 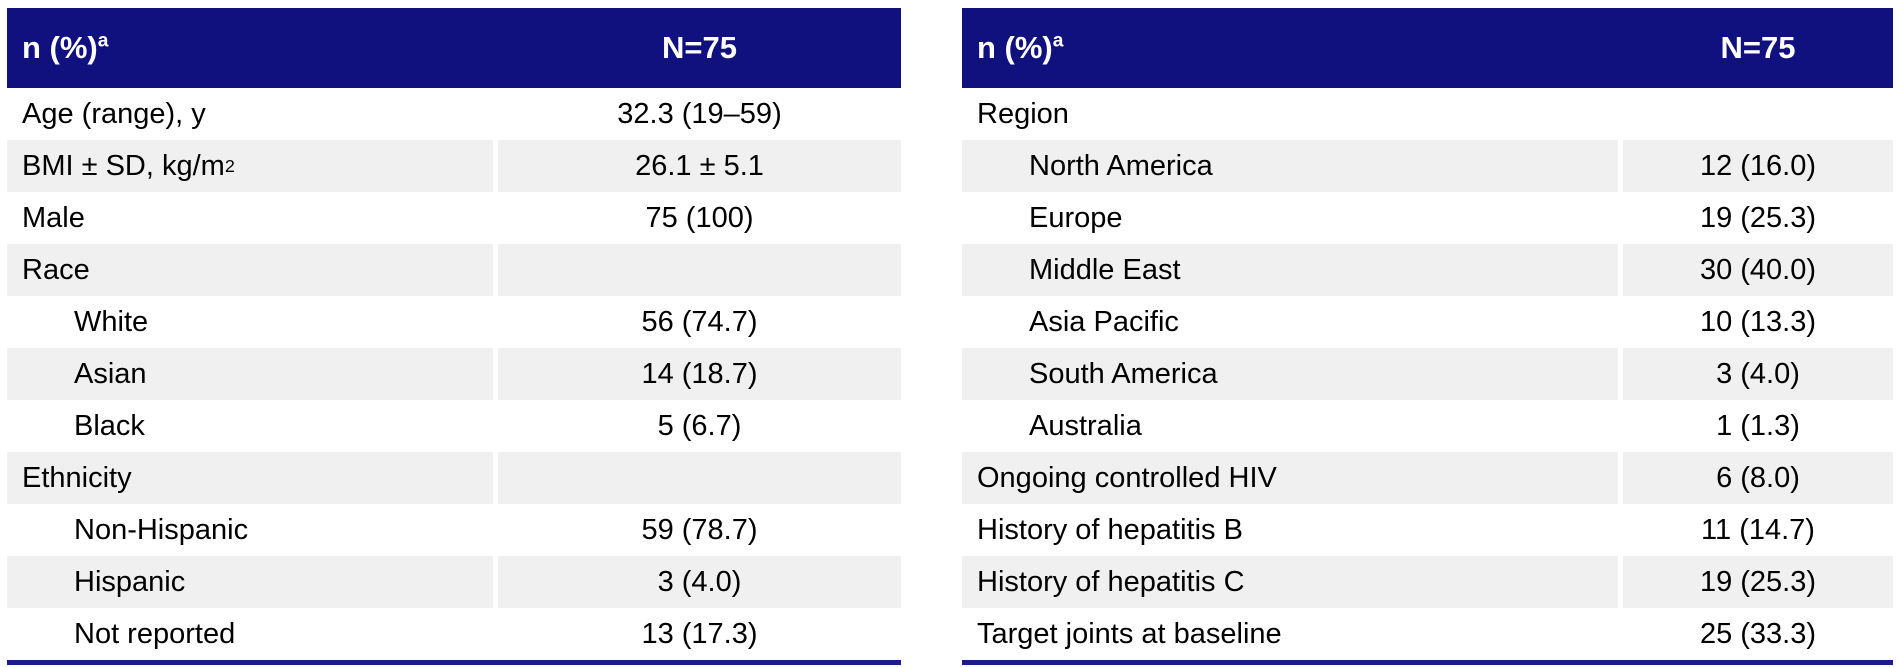 I want to click on table-row: Age (range), y 32.3 (19–59), so click(x=454, y=114).